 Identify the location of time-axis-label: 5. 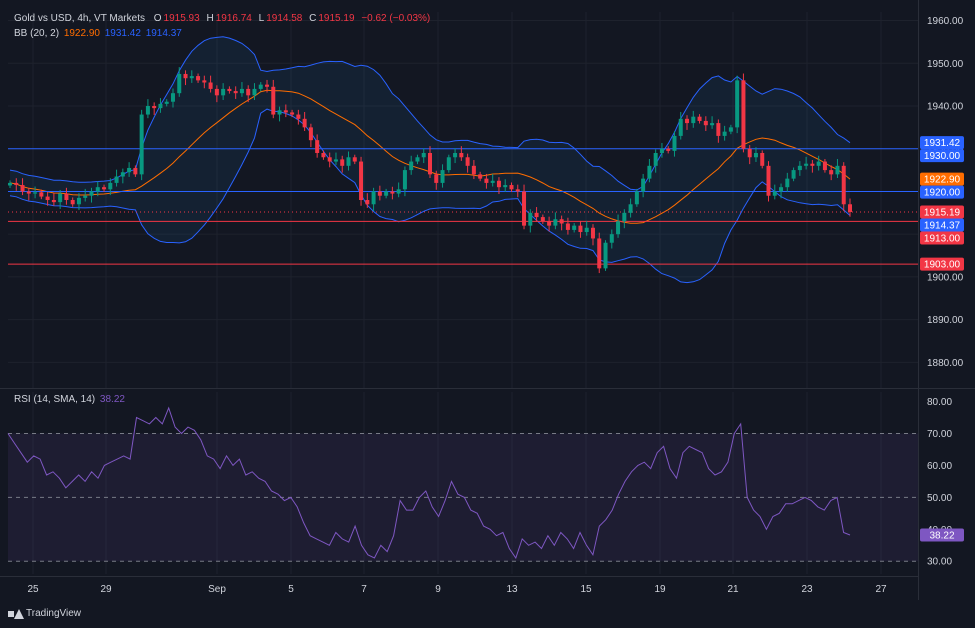
(291, 589).